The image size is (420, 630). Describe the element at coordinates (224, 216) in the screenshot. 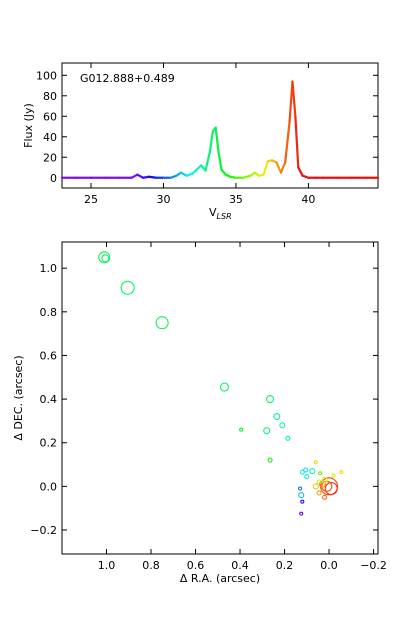

I see `spectrum-xlabel-sub: LSR` at that location.